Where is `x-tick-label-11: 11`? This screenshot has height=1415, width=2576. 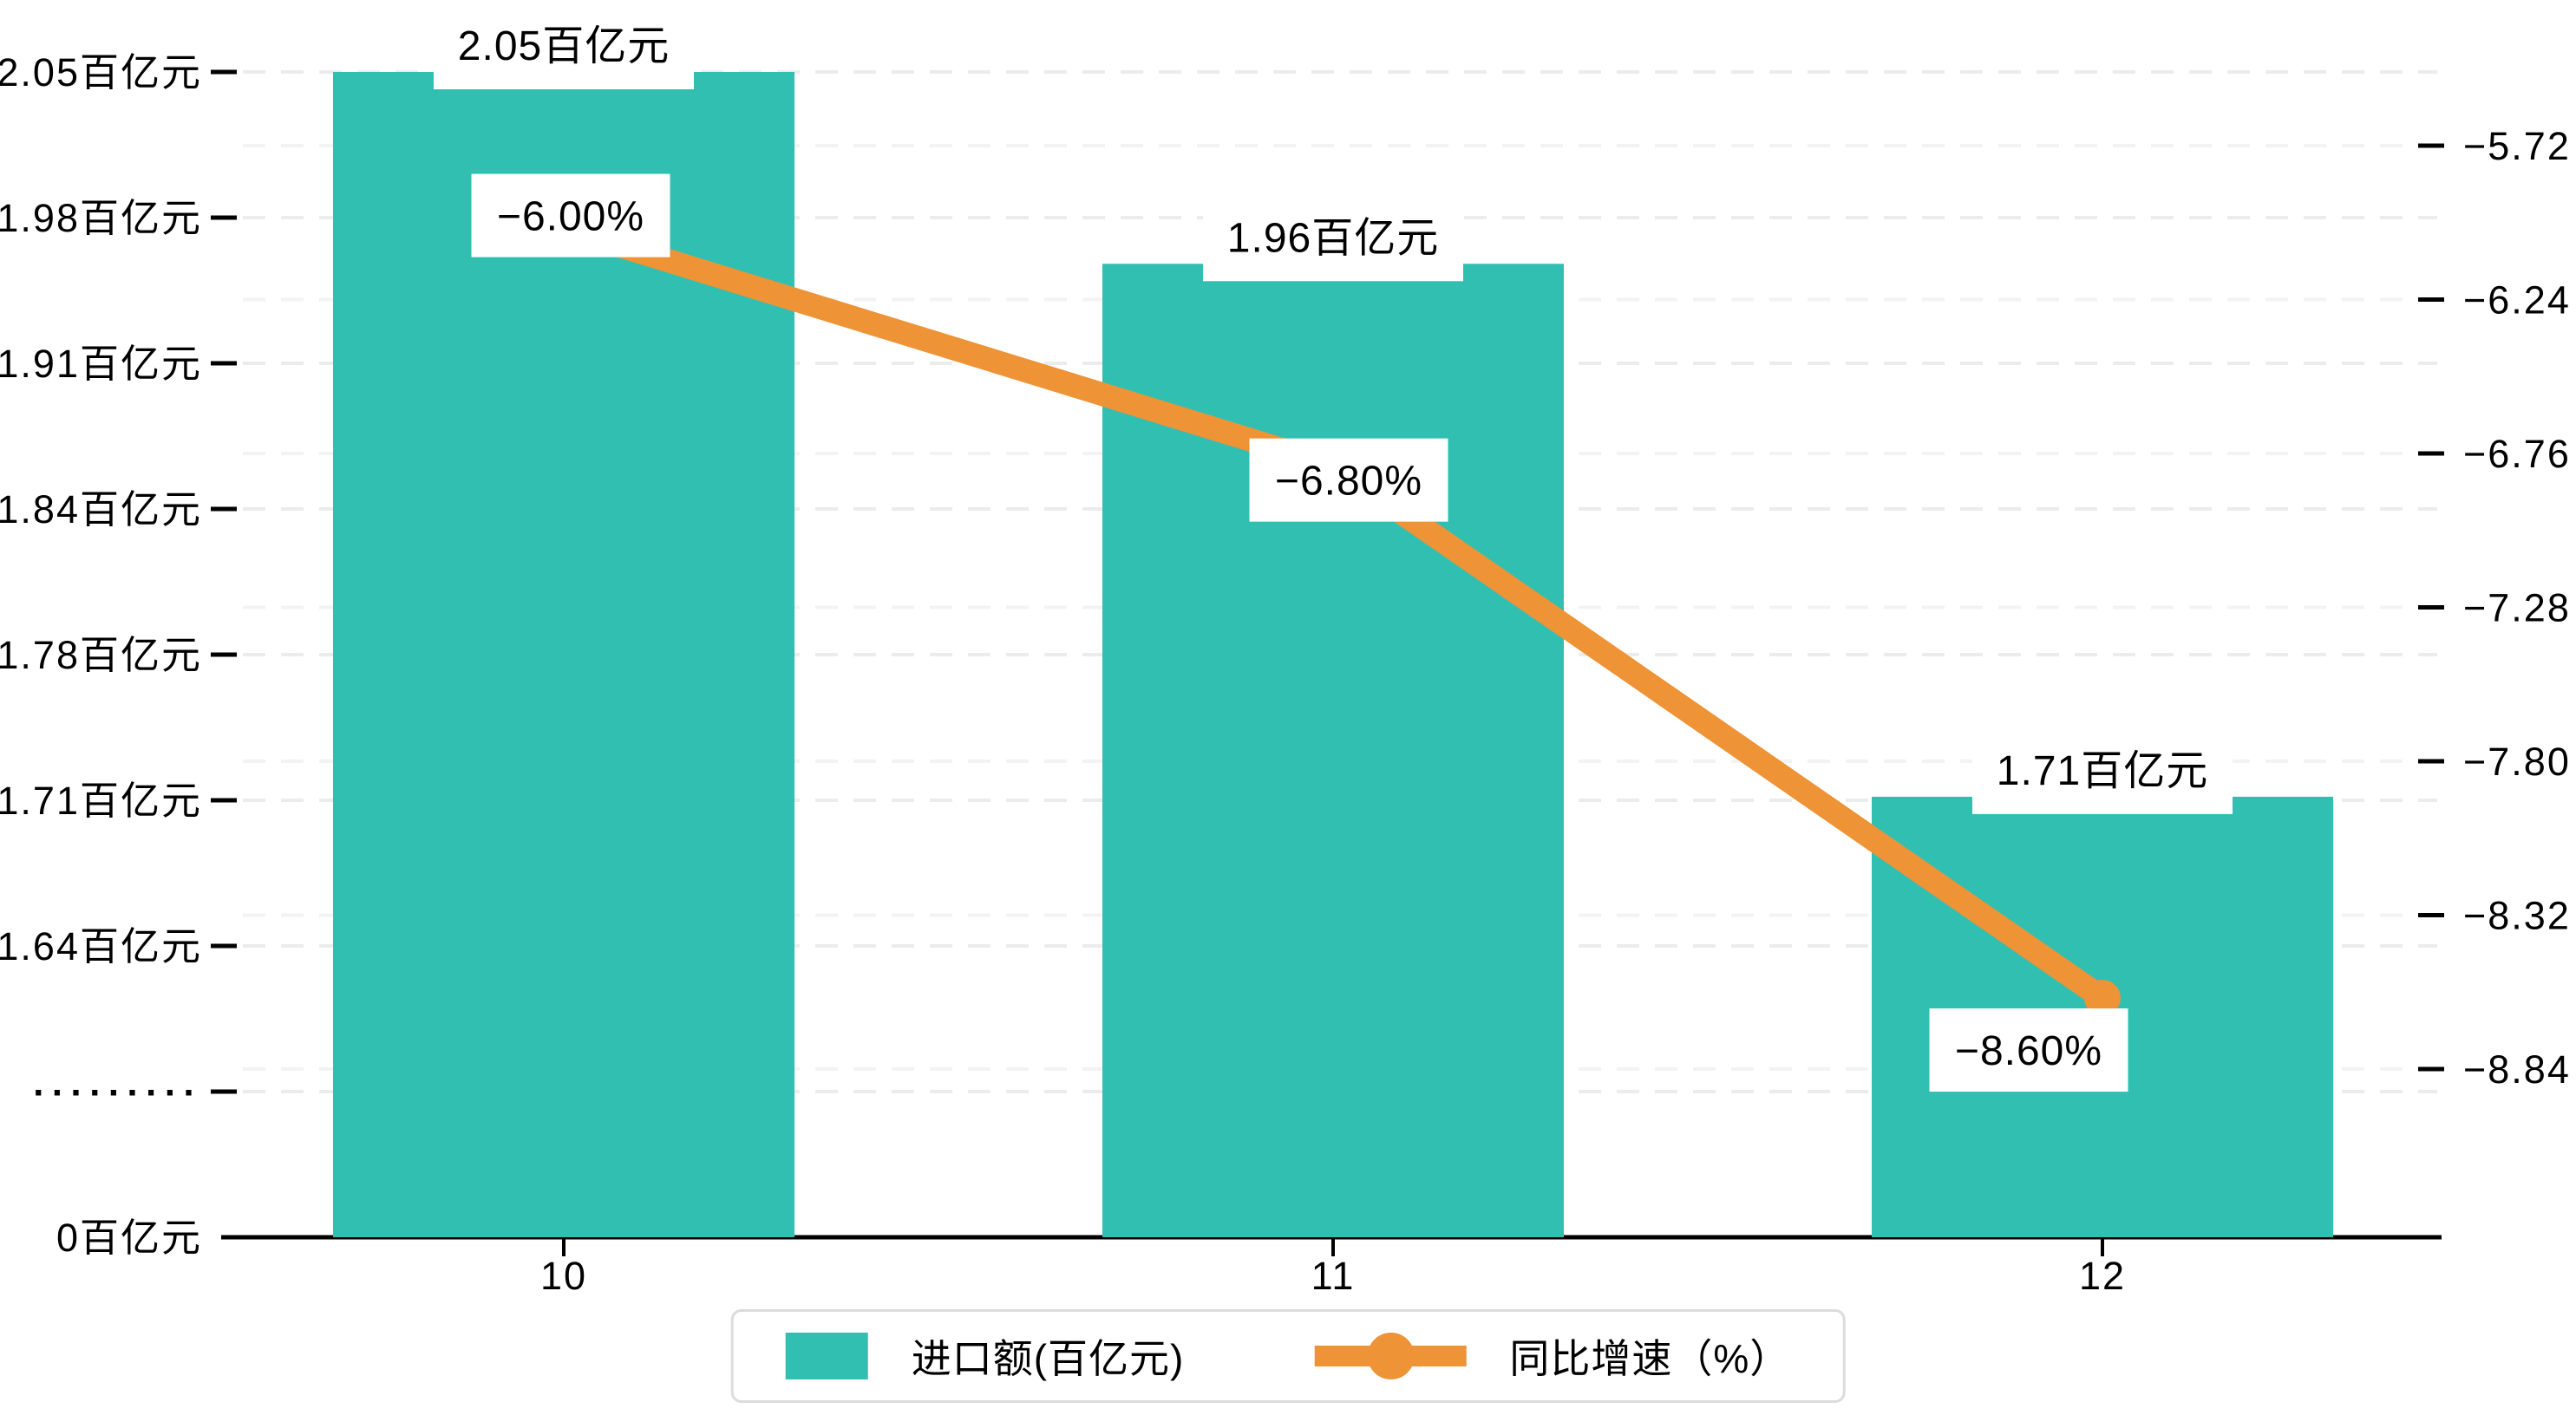 x-tick-label-11: 11 is located at coordinates (1333, 1276).